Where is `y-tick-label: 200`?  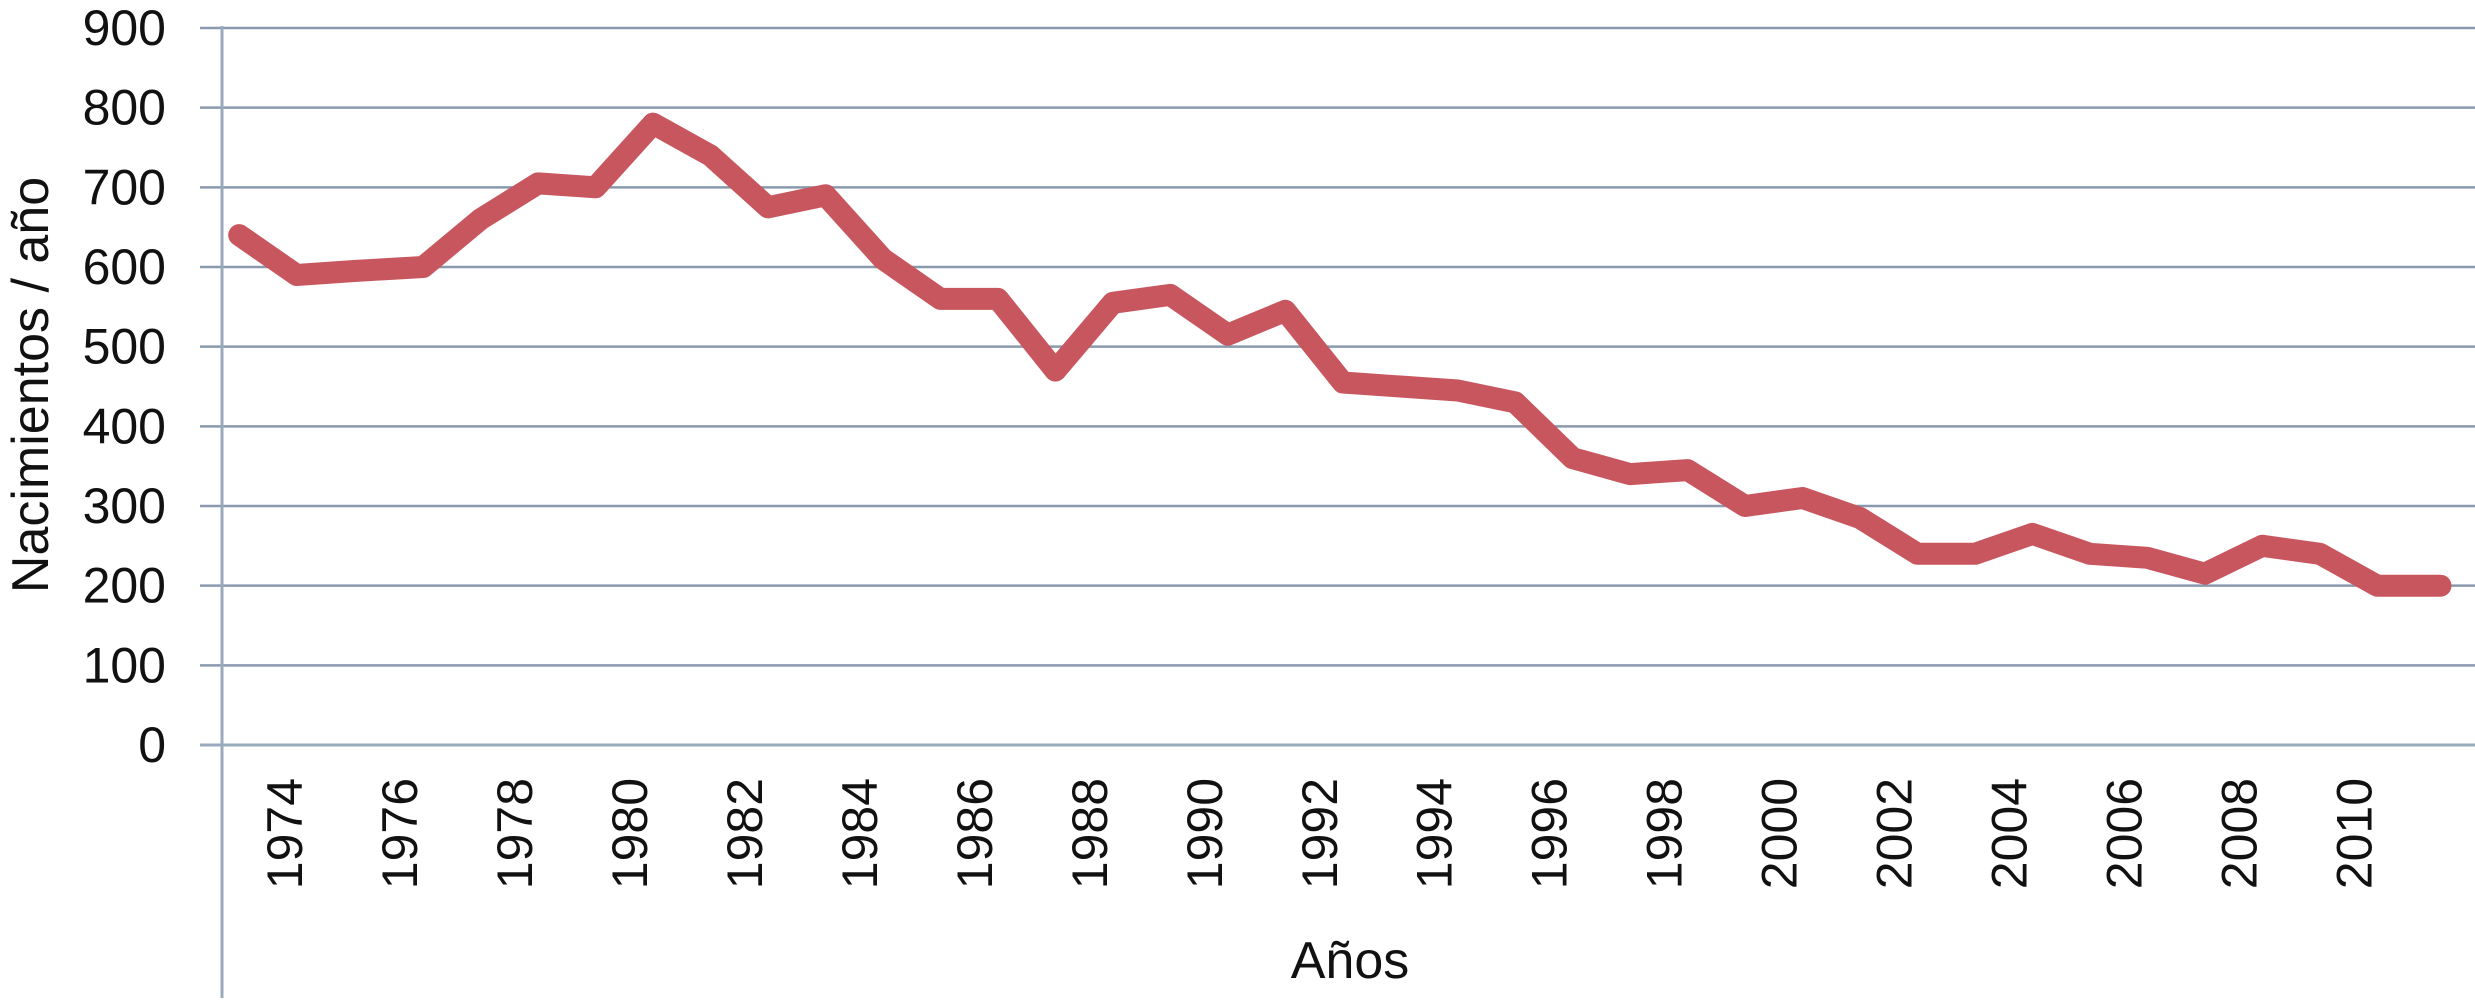 y-tick-label: 200 is located at coordinates (124, 586).